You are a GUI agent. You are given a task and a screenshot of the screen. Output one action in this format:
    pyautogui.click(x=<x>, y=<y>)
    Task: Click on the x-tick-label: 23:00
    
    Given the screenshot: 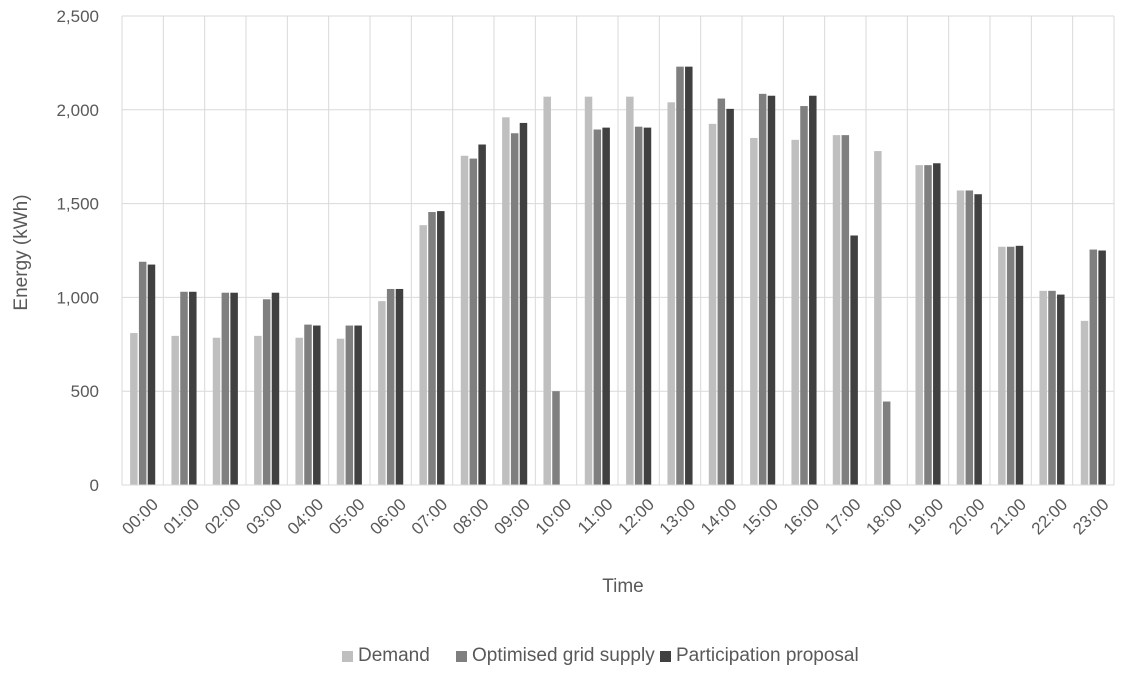 What is the action you would take?
    pyautogui.click(x=1091, y=517)
    